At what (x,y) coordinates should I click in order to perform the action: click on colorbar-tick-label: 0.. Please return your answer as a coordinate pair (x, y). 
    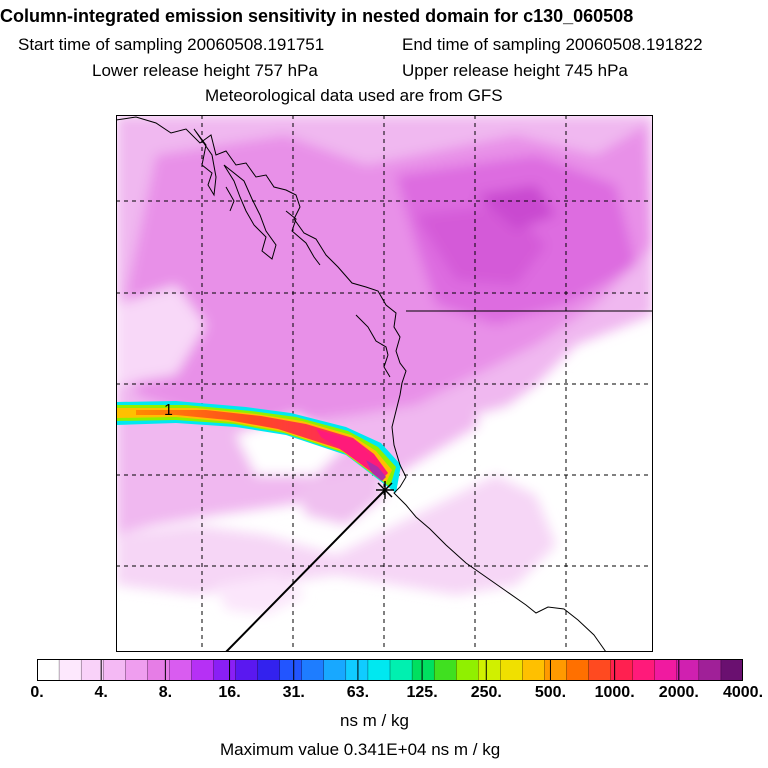
    Looking at the image, I should click on (37, 692).